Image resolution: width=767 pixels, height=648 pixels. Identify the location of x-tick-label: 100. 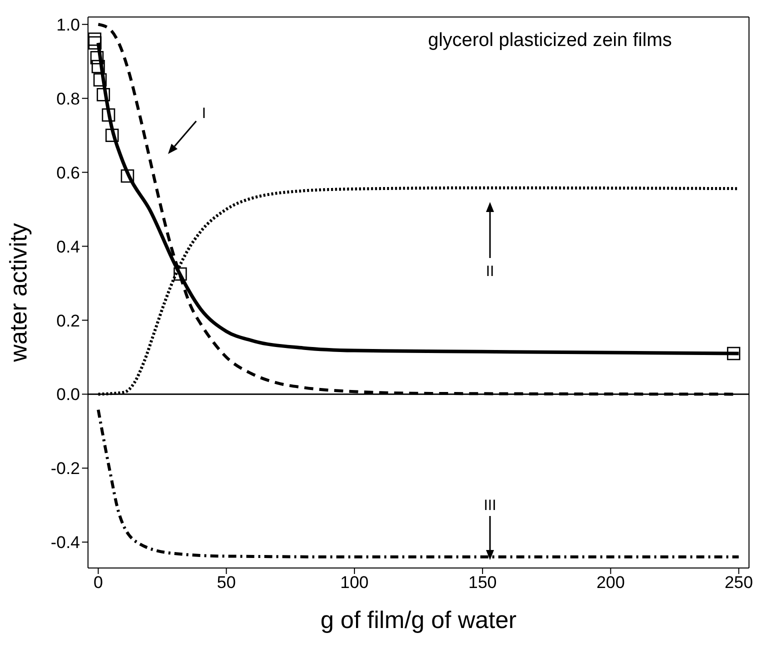
(354, 582).